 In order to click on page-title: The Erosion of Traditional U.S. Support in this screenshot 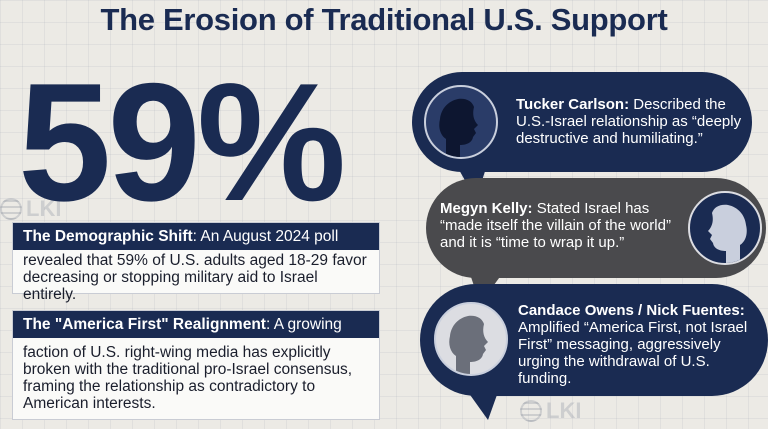, I will do `click(384, 19)`.